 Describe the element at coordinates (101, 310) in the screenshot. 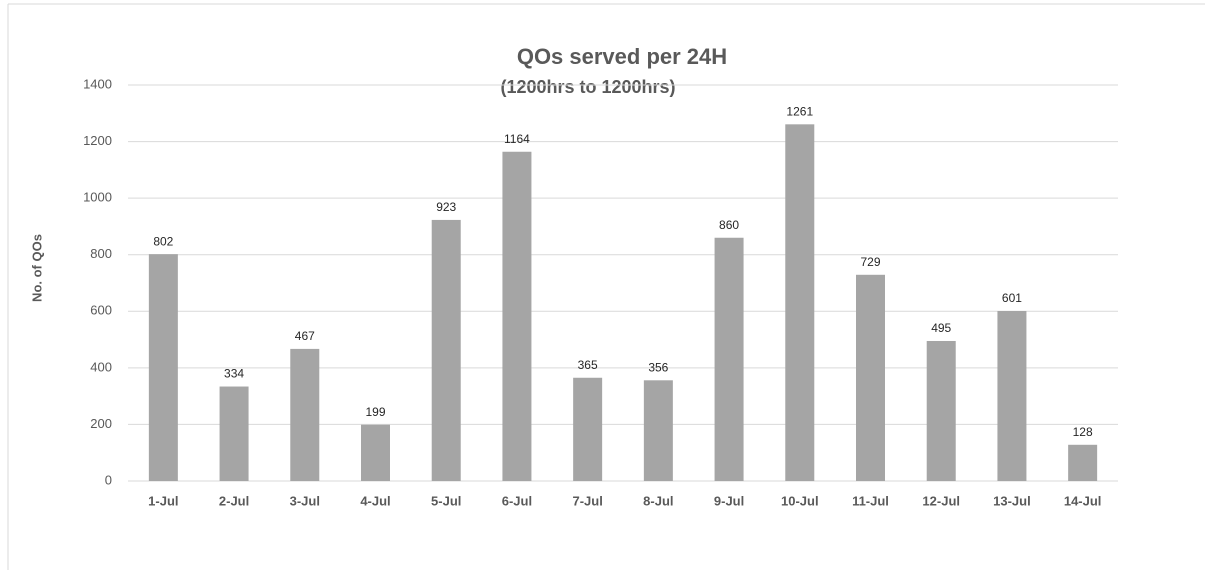

I see `y-tick-label: 600` at that location.